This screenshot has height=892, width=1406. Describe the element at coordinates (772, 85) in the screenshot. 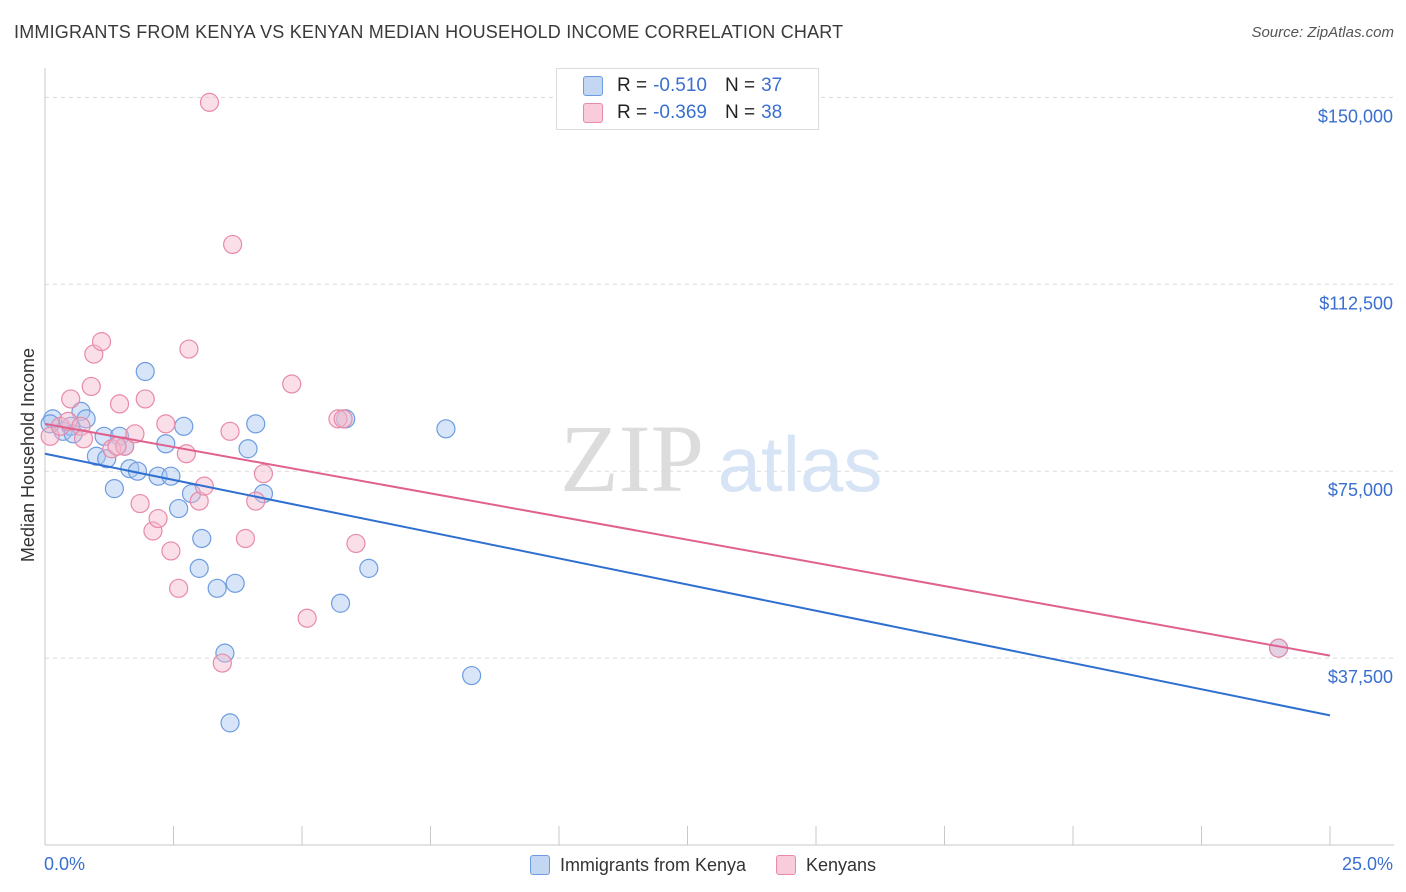

I see `n-value: 37` at that location.